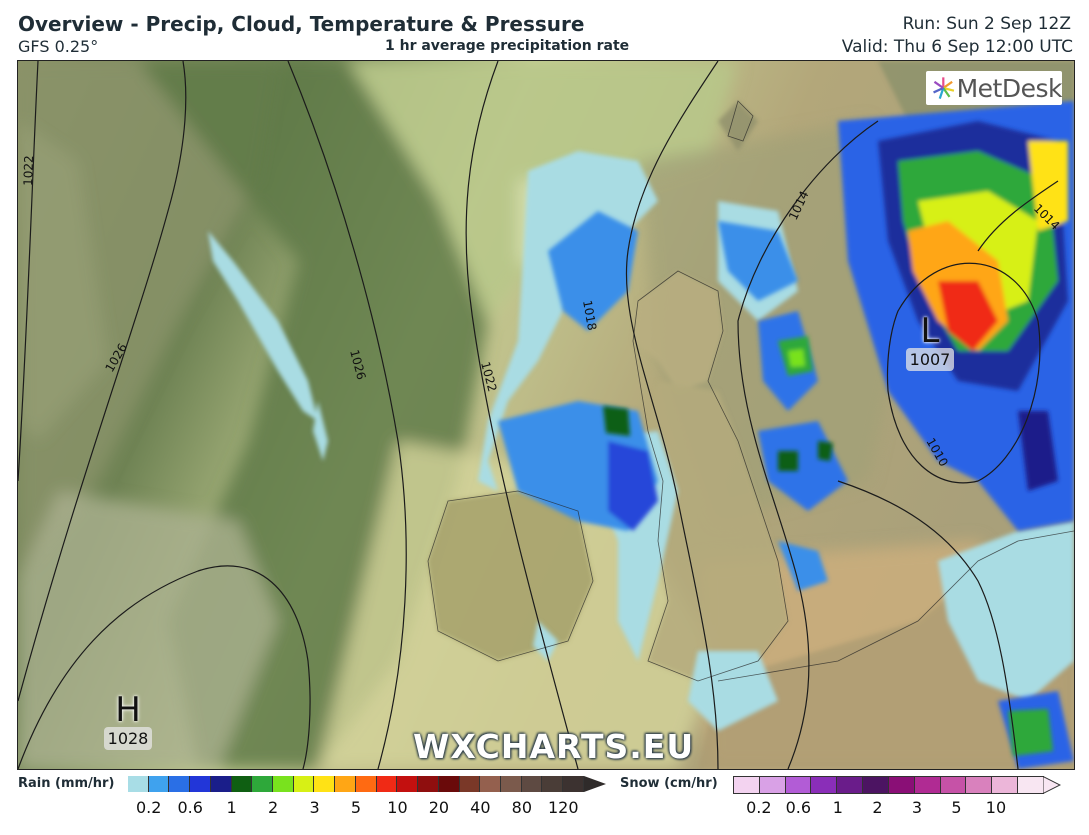 The image size is (1089, 835). Describe the element at coordinates (128, 710) in the screenshot. I see `high-pressure-letter: H` at that location.